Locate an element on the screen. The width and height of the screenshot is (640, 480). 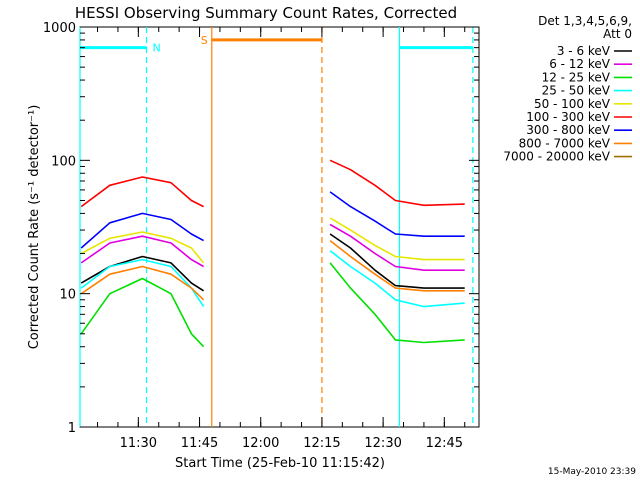
interval-label: S is located at coordinates (204, 40).